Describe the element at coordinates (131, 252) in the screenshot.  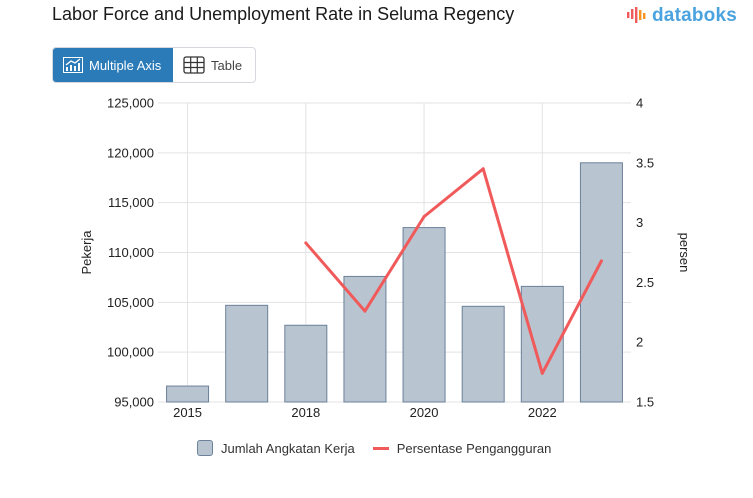
I see `left-axis-tick-label: 110,000` at that location.